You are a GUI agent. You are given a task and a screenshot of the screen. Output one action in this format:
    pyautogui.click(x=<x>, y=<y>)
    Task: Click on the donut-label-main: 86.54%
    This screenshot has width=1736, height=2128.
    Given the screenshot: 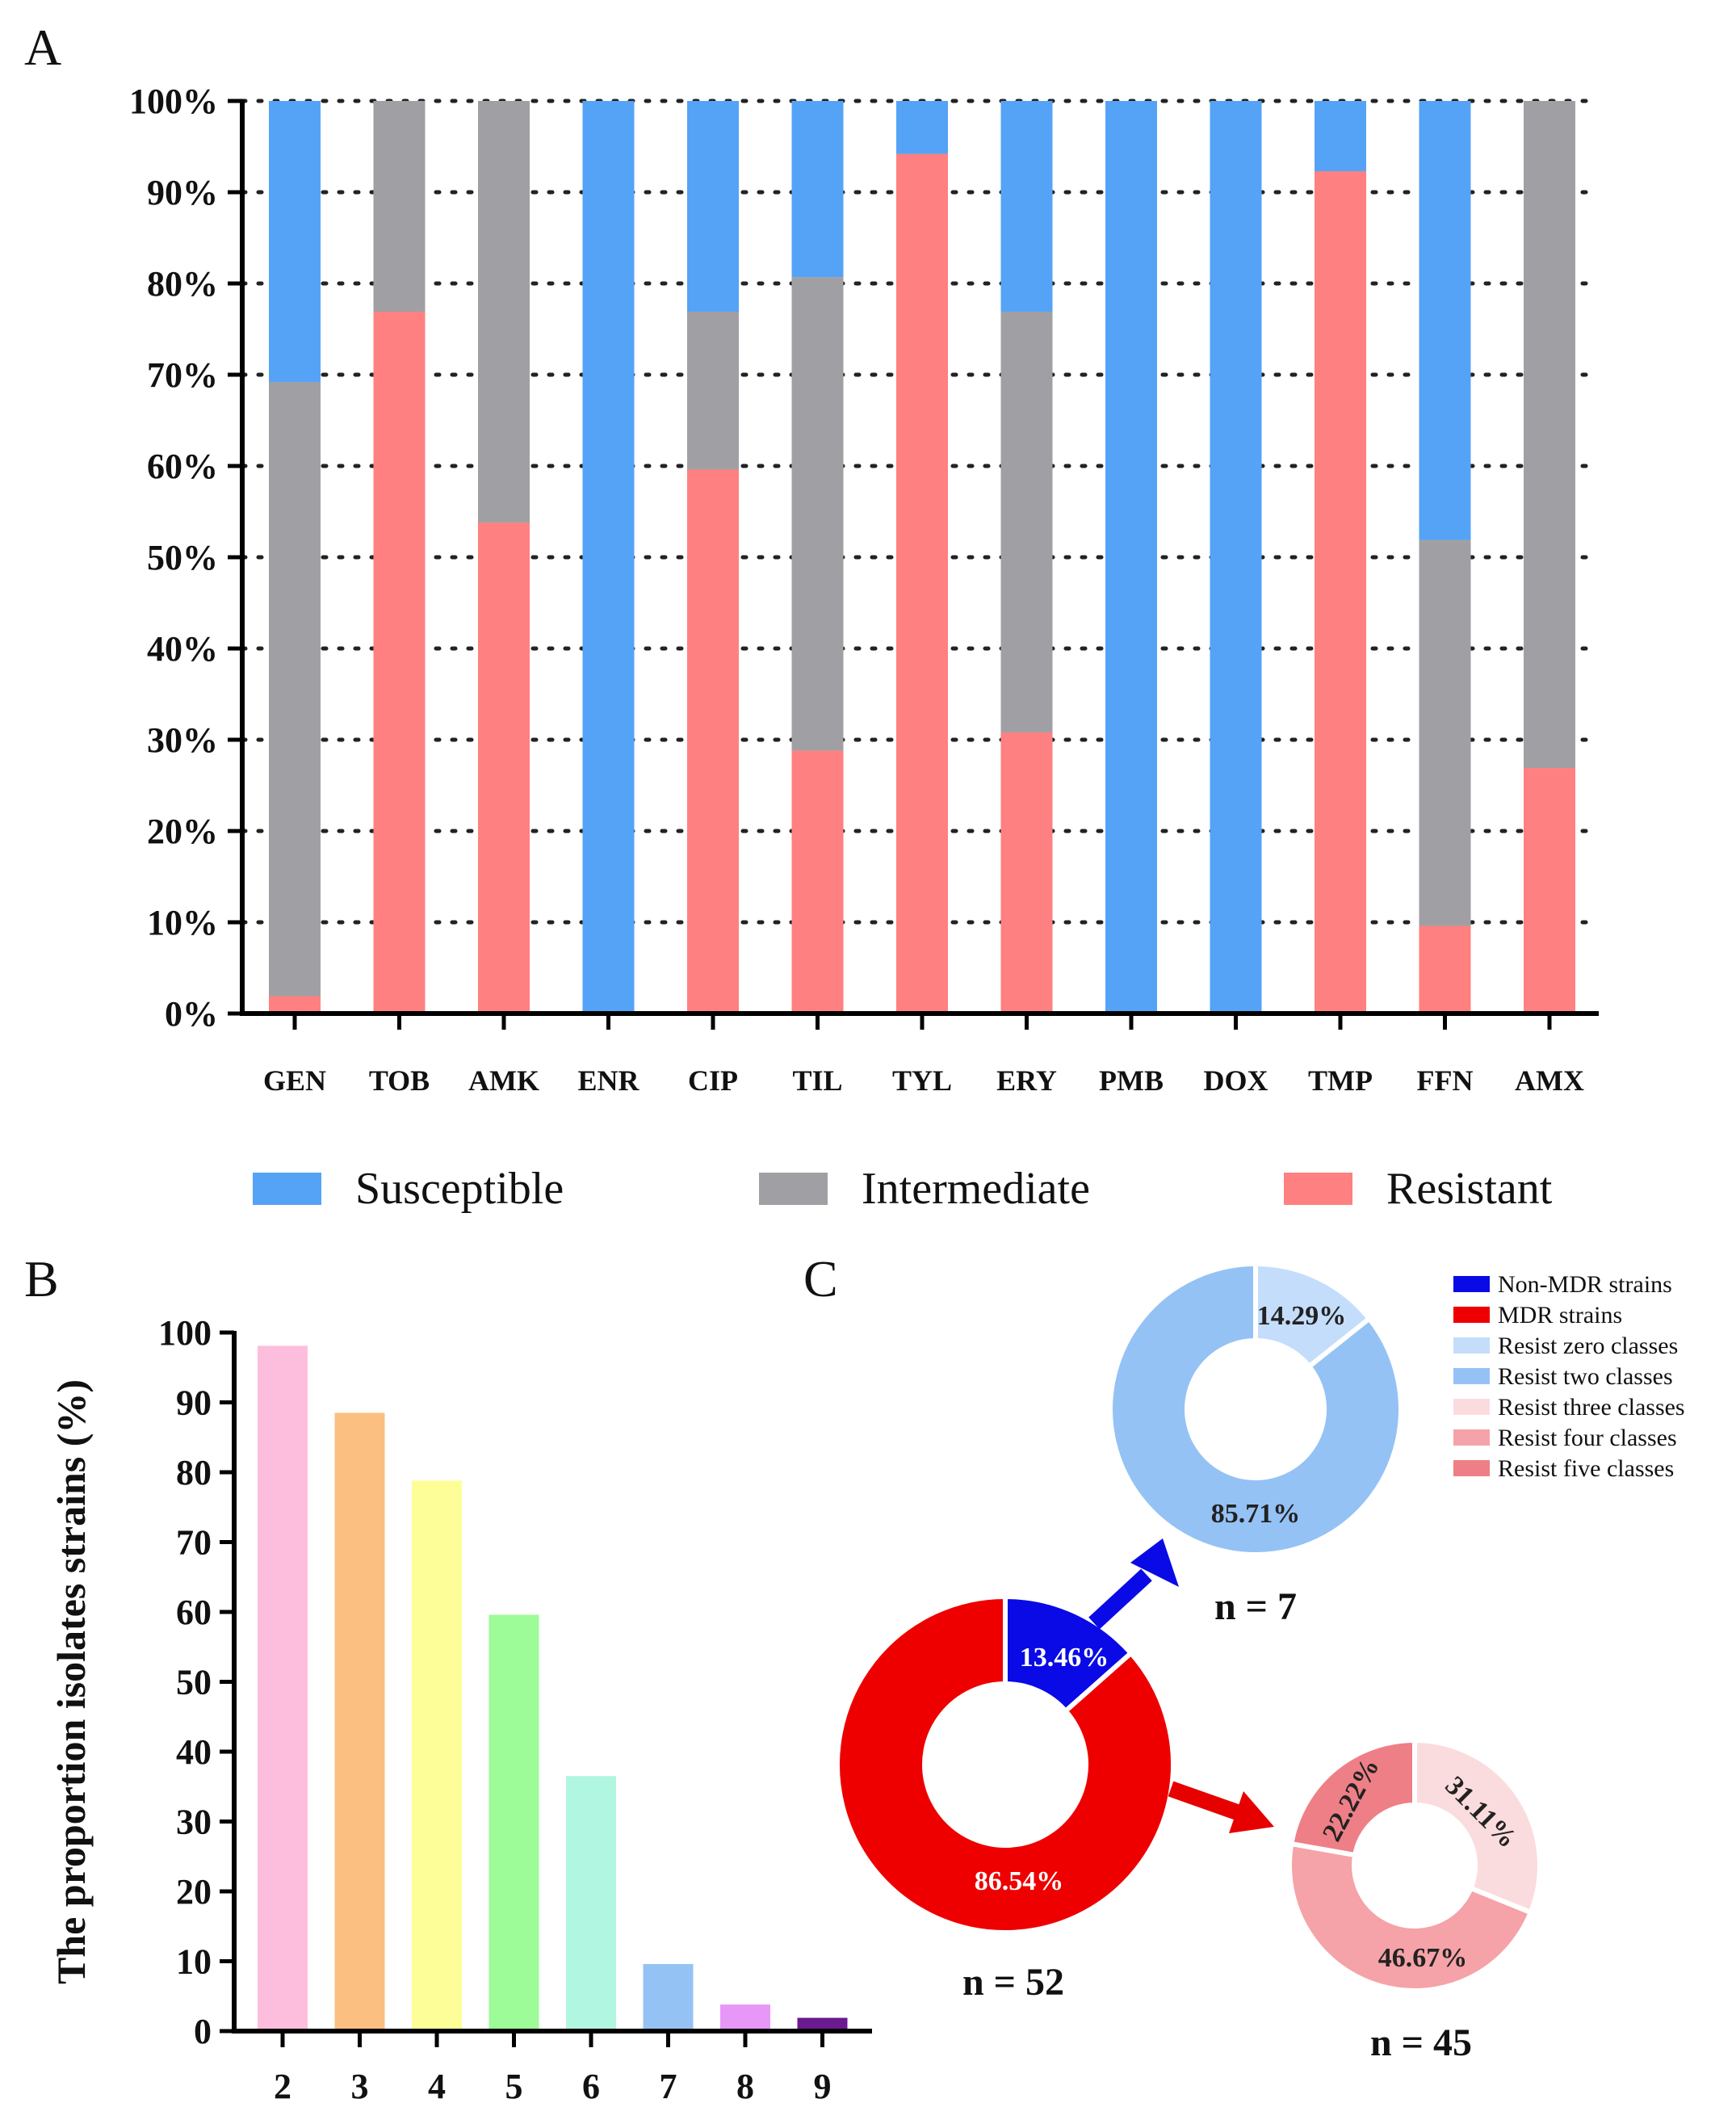 What is the action you would take?
    pyautogui.click(x=1019, y=1881)
    